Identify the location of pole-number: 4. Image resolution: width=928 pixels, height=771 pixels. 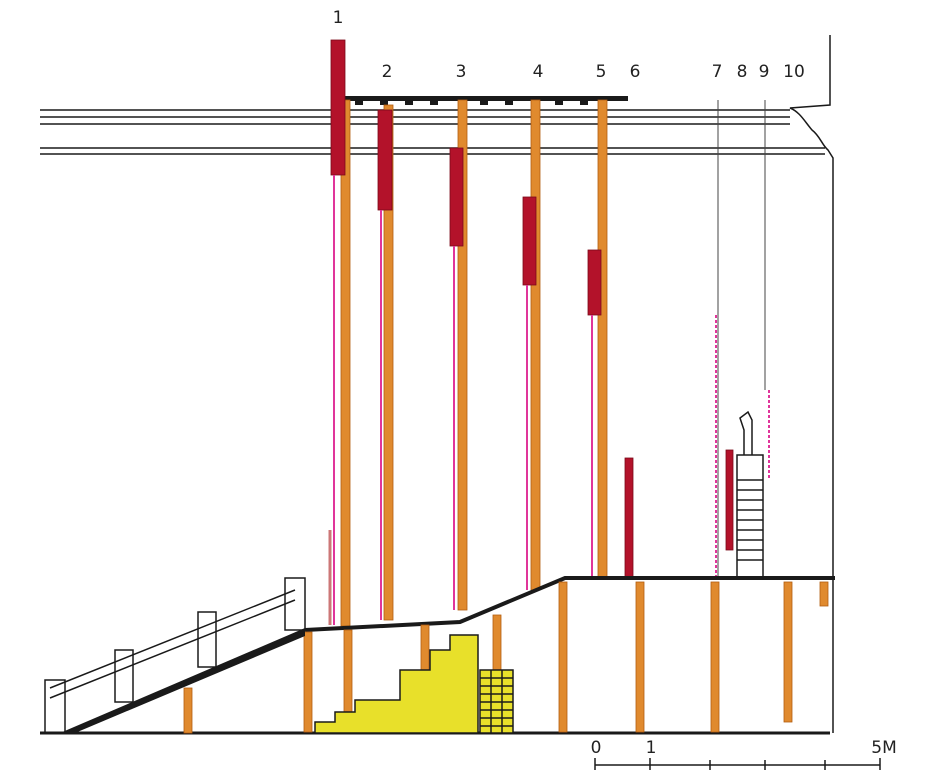
(538, 72).